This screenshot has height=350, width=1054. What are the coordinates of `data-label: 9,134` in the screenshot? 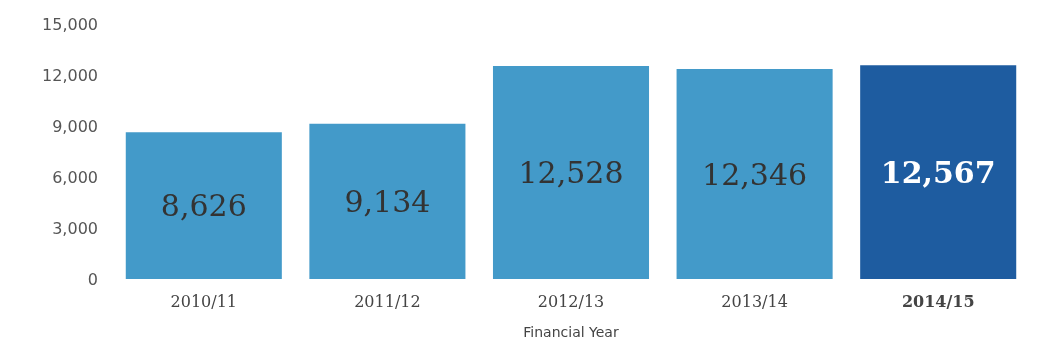 It's located at (387, 201).